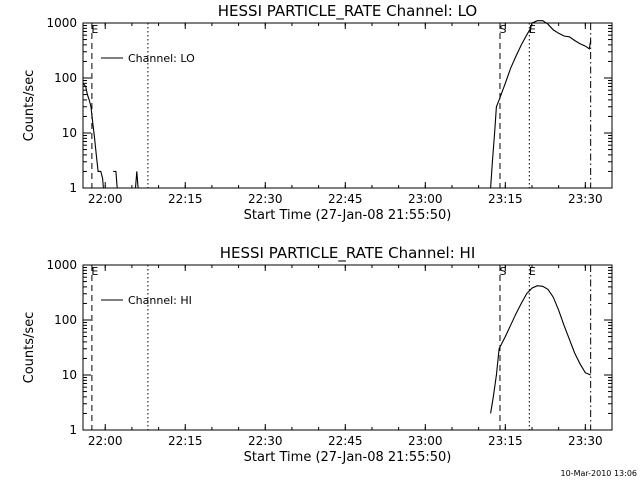  Describe the element at coordinates (348, 253) in the screenshot. I see `chart-title: HESSI PARTICLE_RATE Channel: HI` at that location.